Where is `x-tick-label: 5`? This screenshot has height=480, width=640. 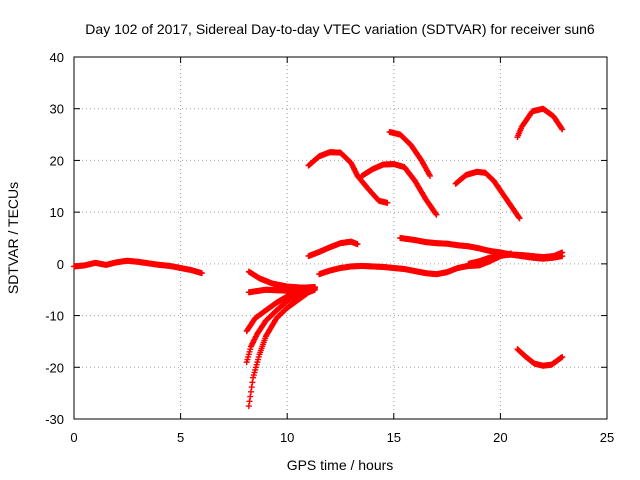 x-tick-label: 5 is located at coordinates (180, 437).